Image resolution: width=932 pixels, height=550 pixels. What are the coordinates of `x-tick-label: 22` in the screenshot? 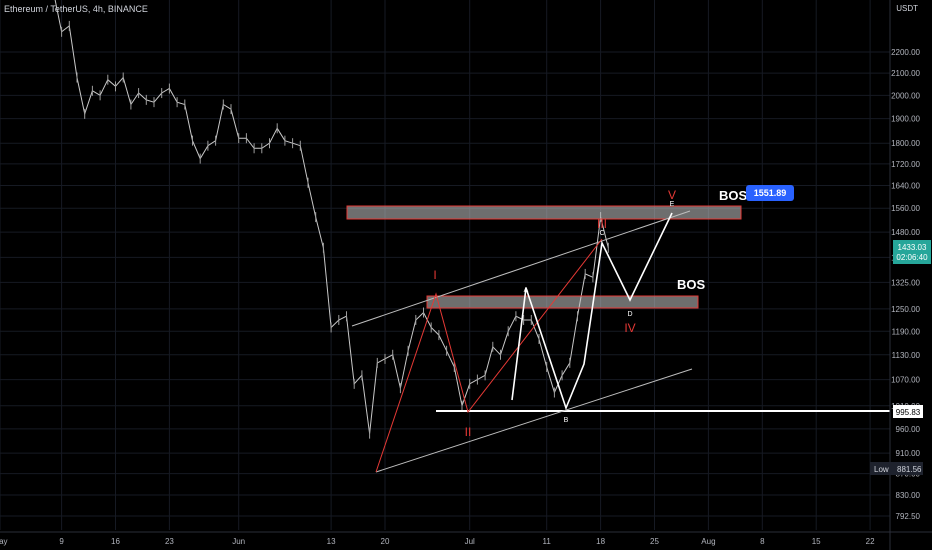 It's located at (870, 541).